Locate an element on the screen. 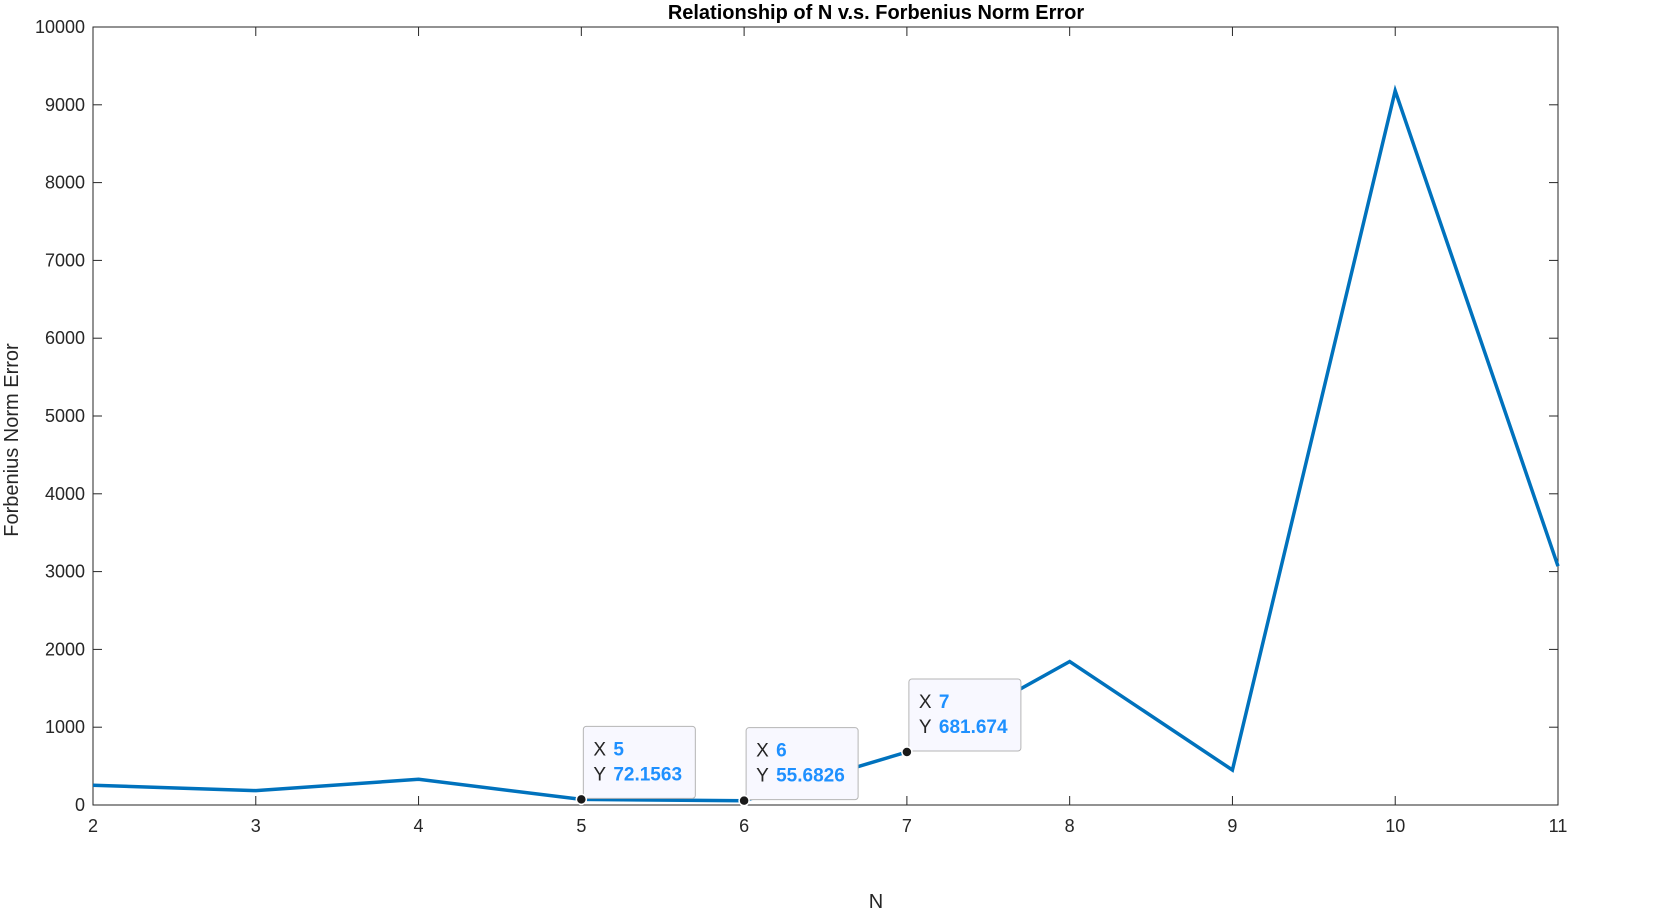 The width and height of the screenshot is (1658, 914). x-tick-label: 10 is located at coordinates (1395, 826).